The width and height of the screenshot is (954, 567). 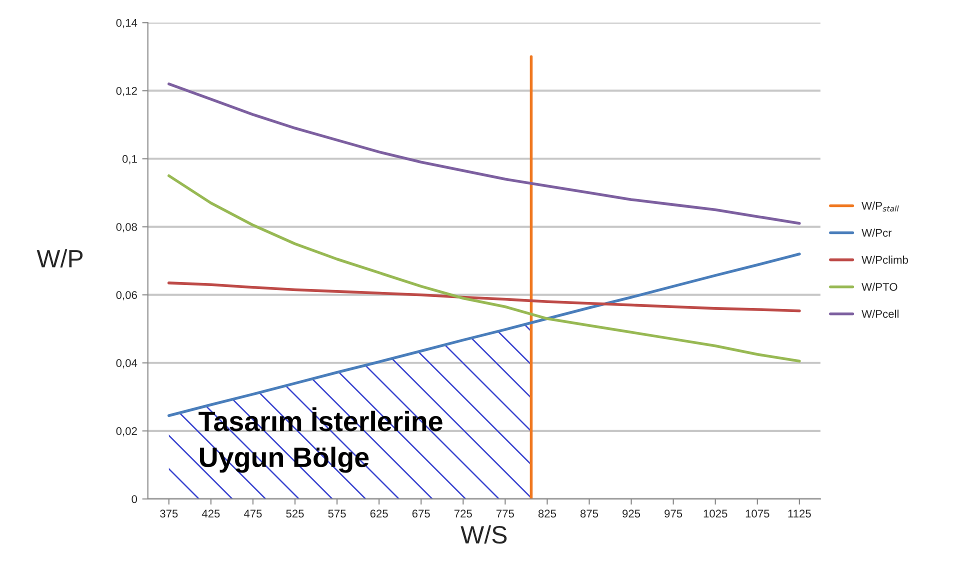 I want to click on y-axis-title: W/P, so click(x=59, y=258).